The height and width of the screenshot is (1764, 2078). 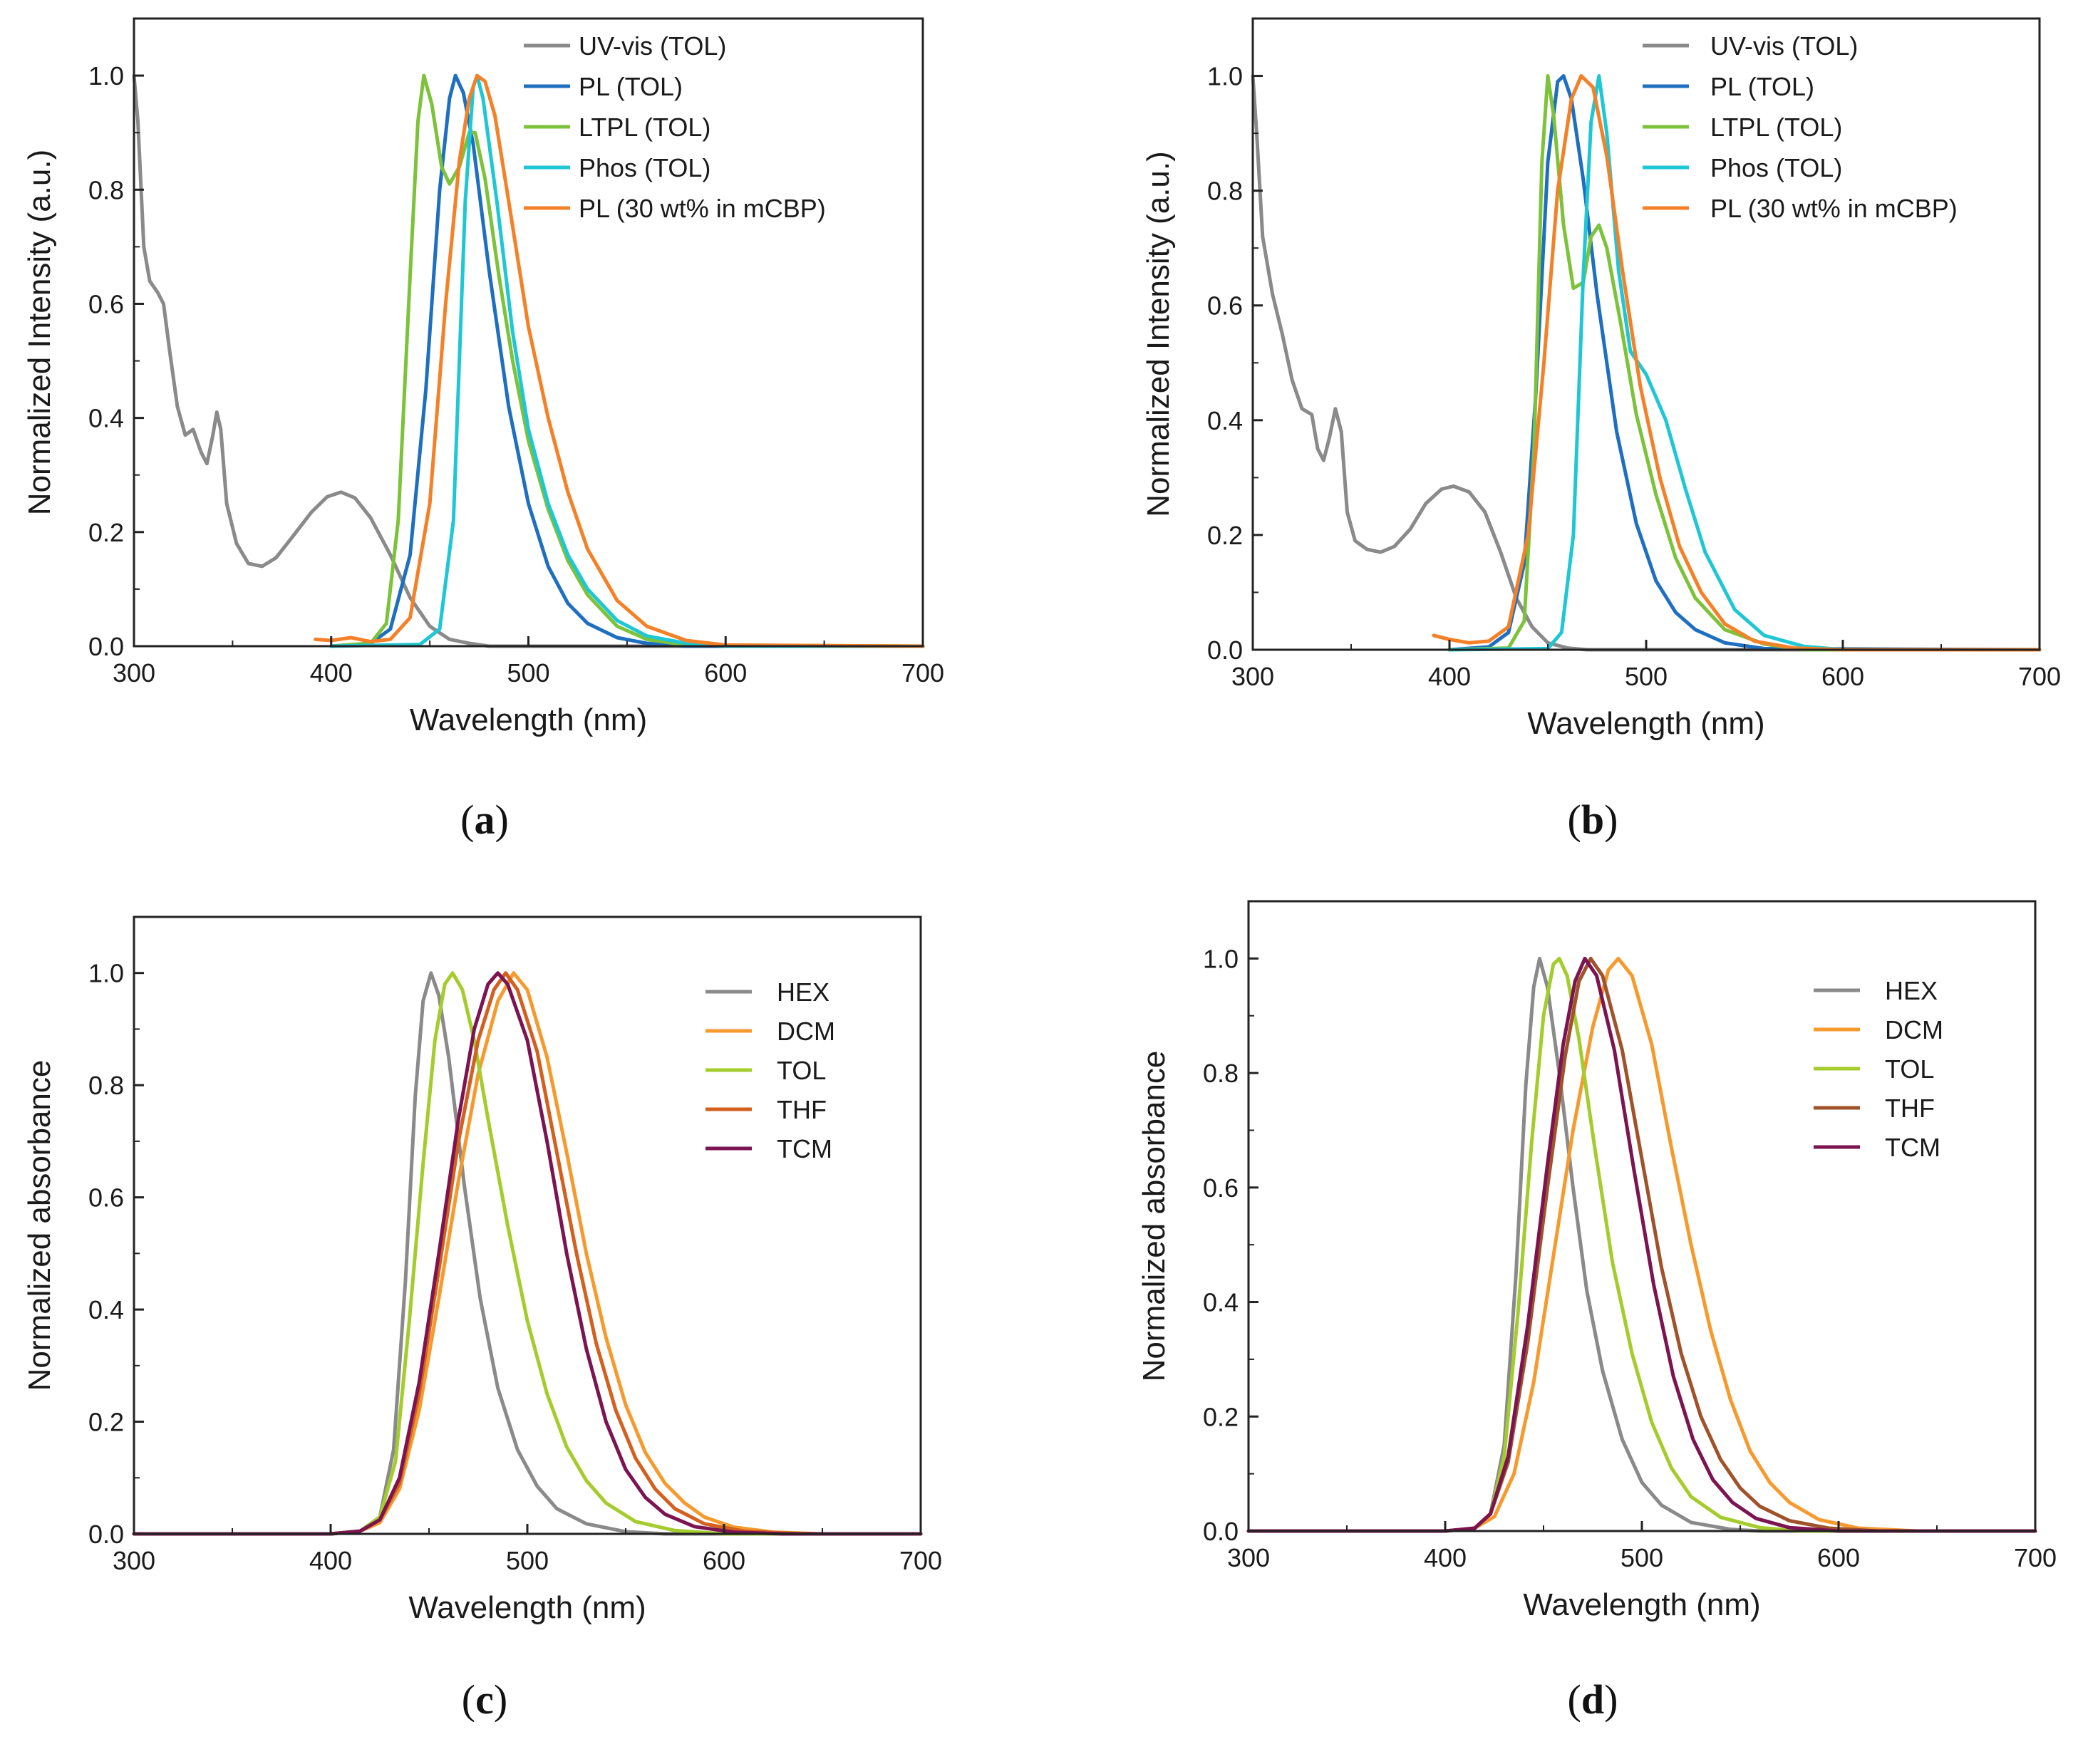 What do you see at coordinates (484, 820) in the screenshot?
I see `panel-label: (a)` at bounding box center [484, 820].